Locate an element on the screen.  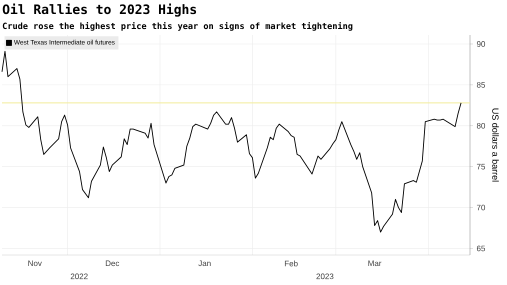
y-axis-title: US dollars a barrel is located at coordinates (495, 145).